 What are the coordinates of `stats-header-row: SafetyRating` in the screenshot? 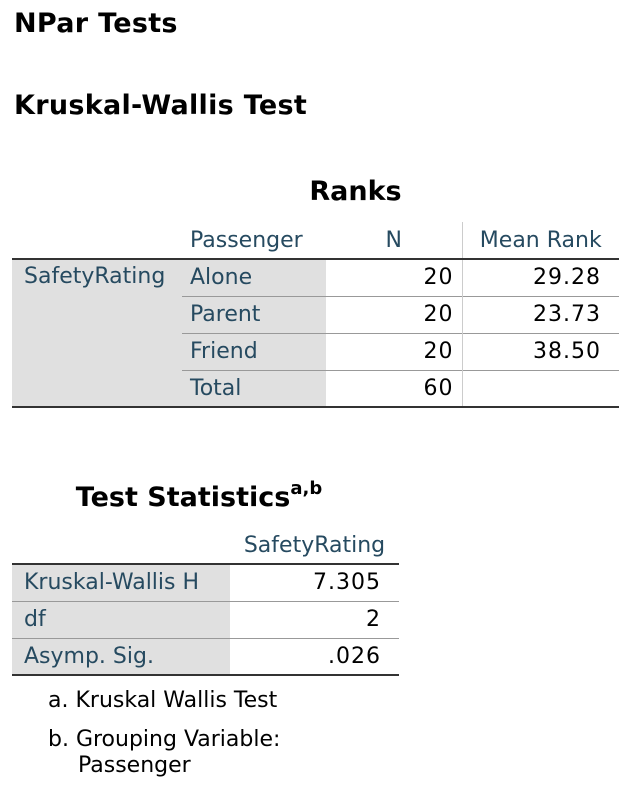 It's located at (205, 545).